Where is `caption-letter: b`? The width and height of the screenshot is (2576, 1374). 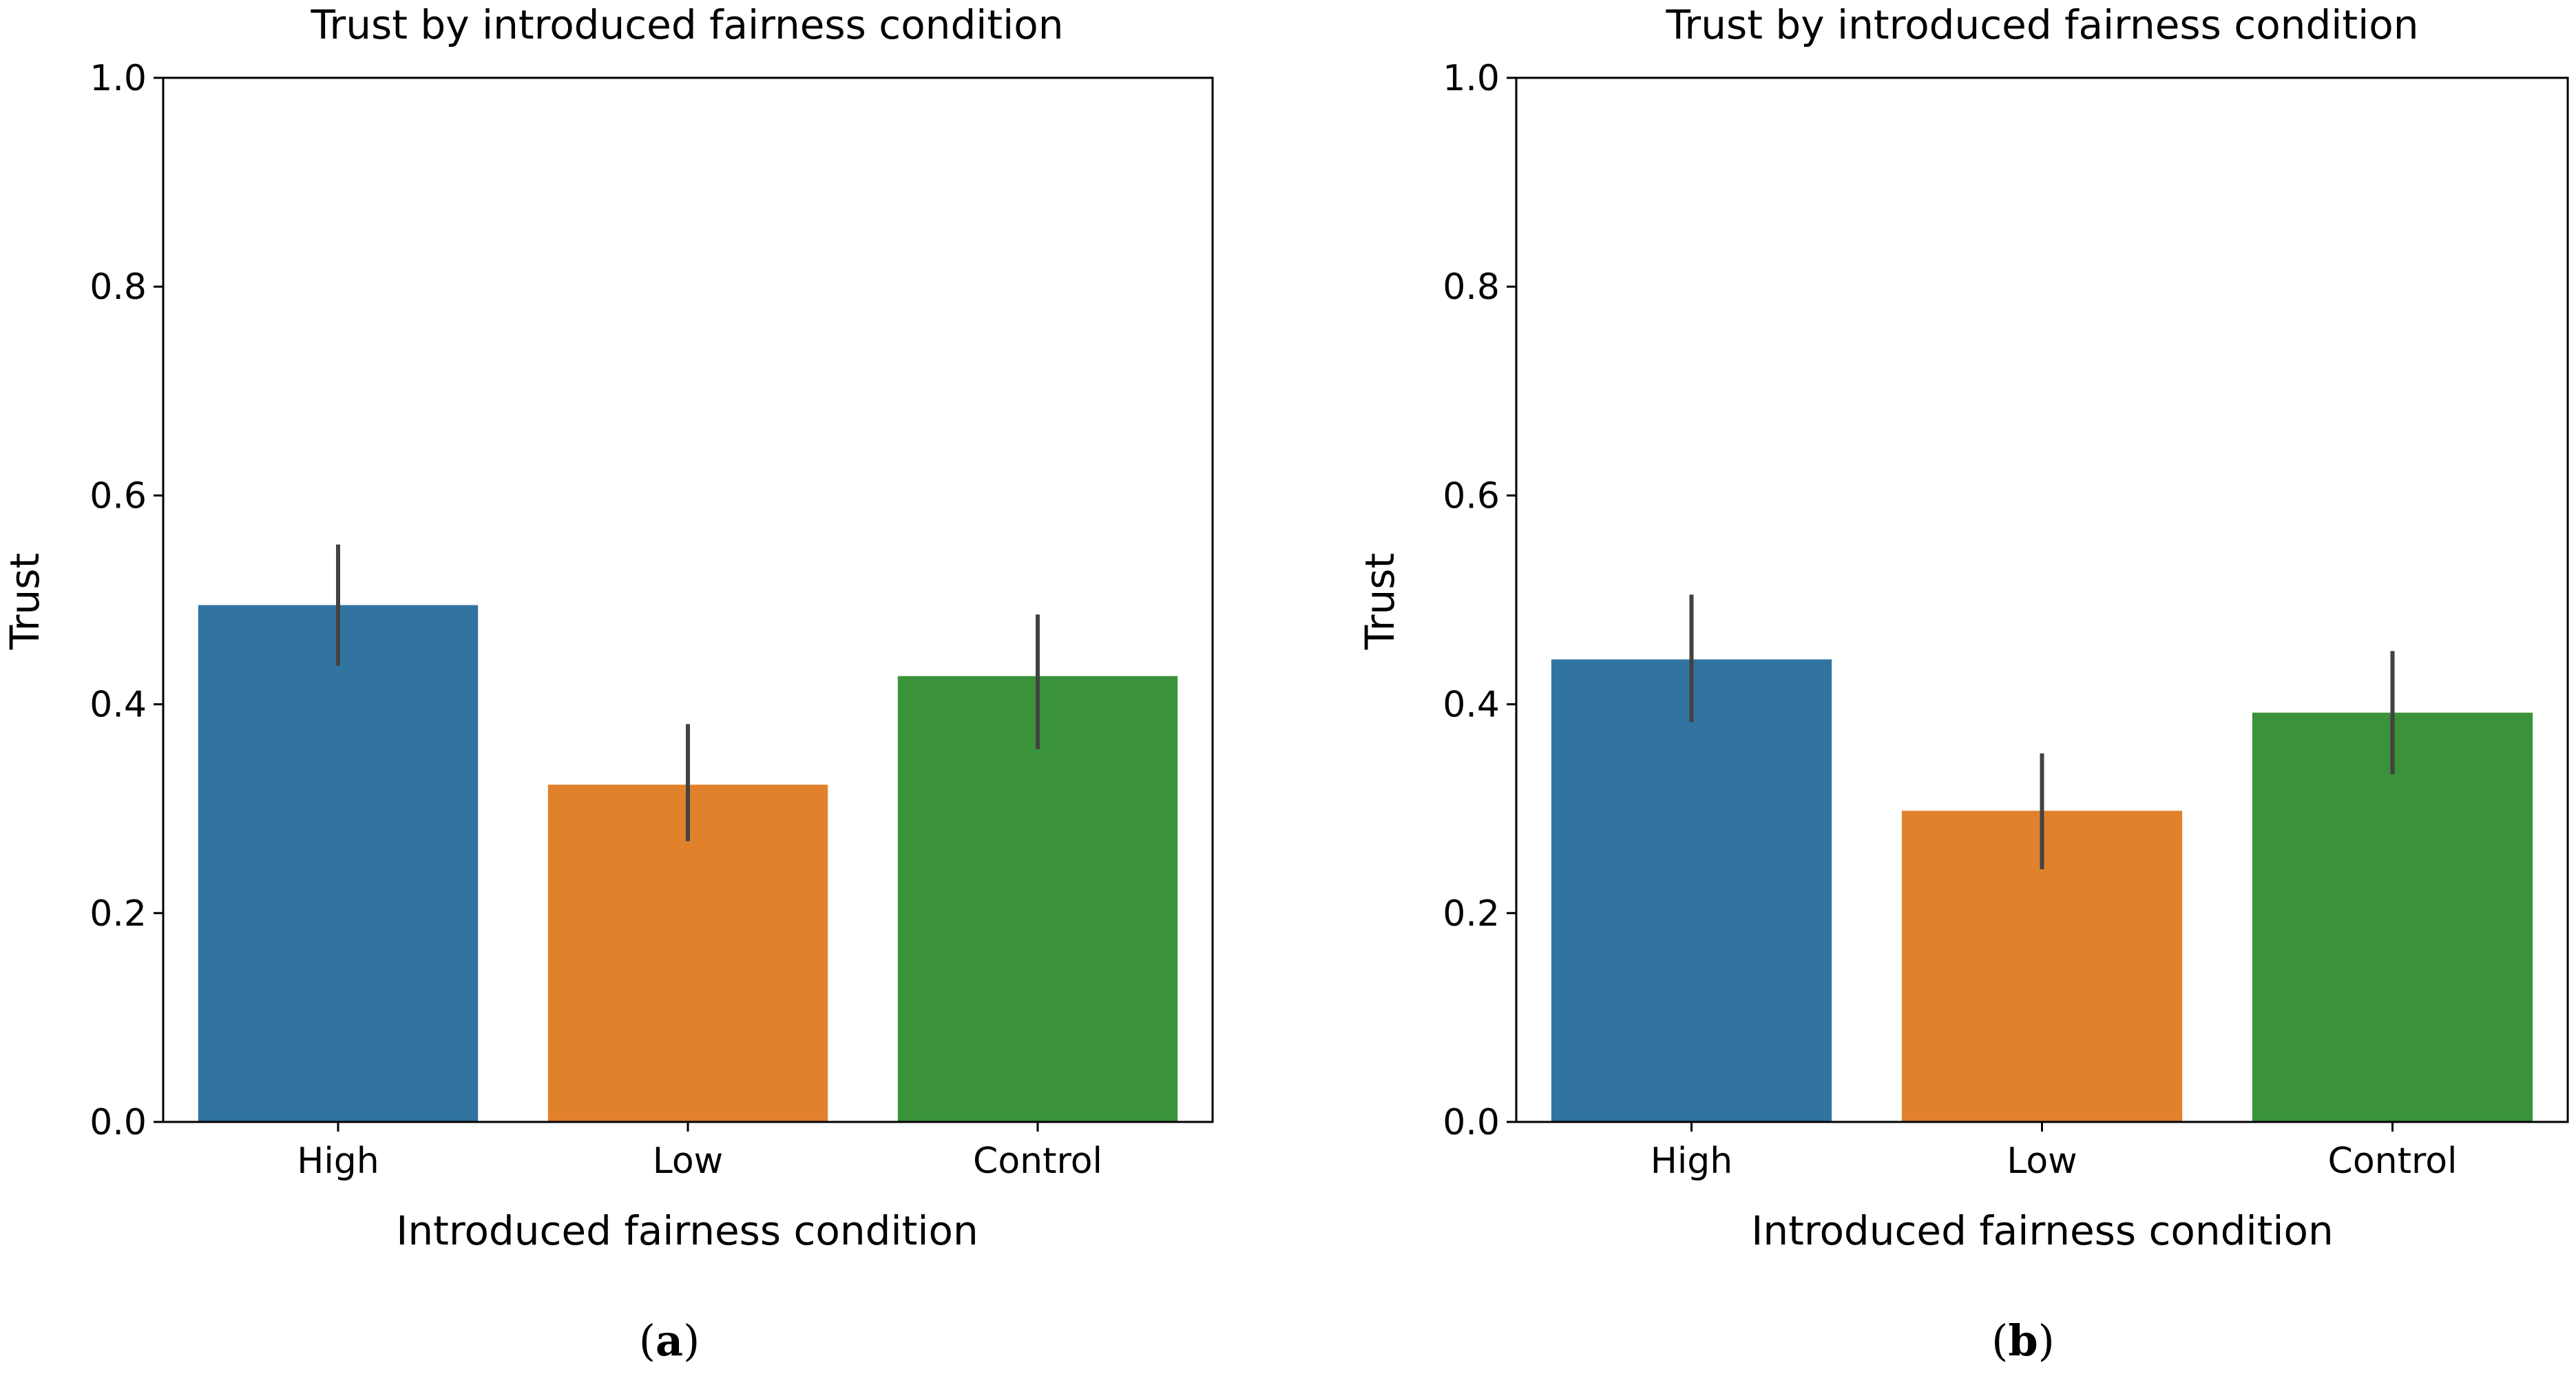 caption-letter: b is located at coordinates (2023, 1340).